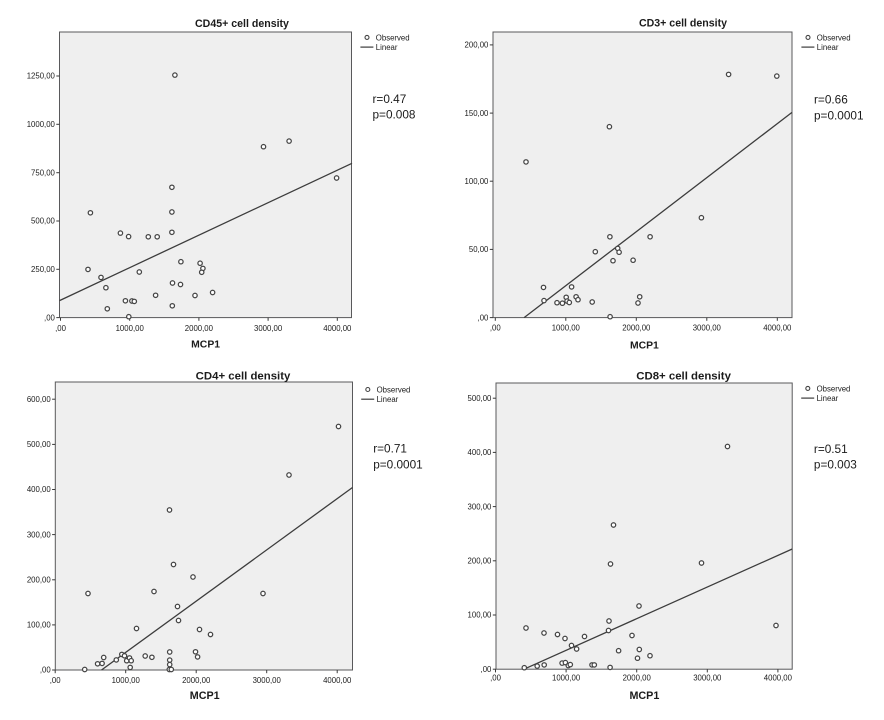  Describe the element at coordinates (683, 23) in the screenshot. I see `svg-text: CD3+ cell density` at that location.